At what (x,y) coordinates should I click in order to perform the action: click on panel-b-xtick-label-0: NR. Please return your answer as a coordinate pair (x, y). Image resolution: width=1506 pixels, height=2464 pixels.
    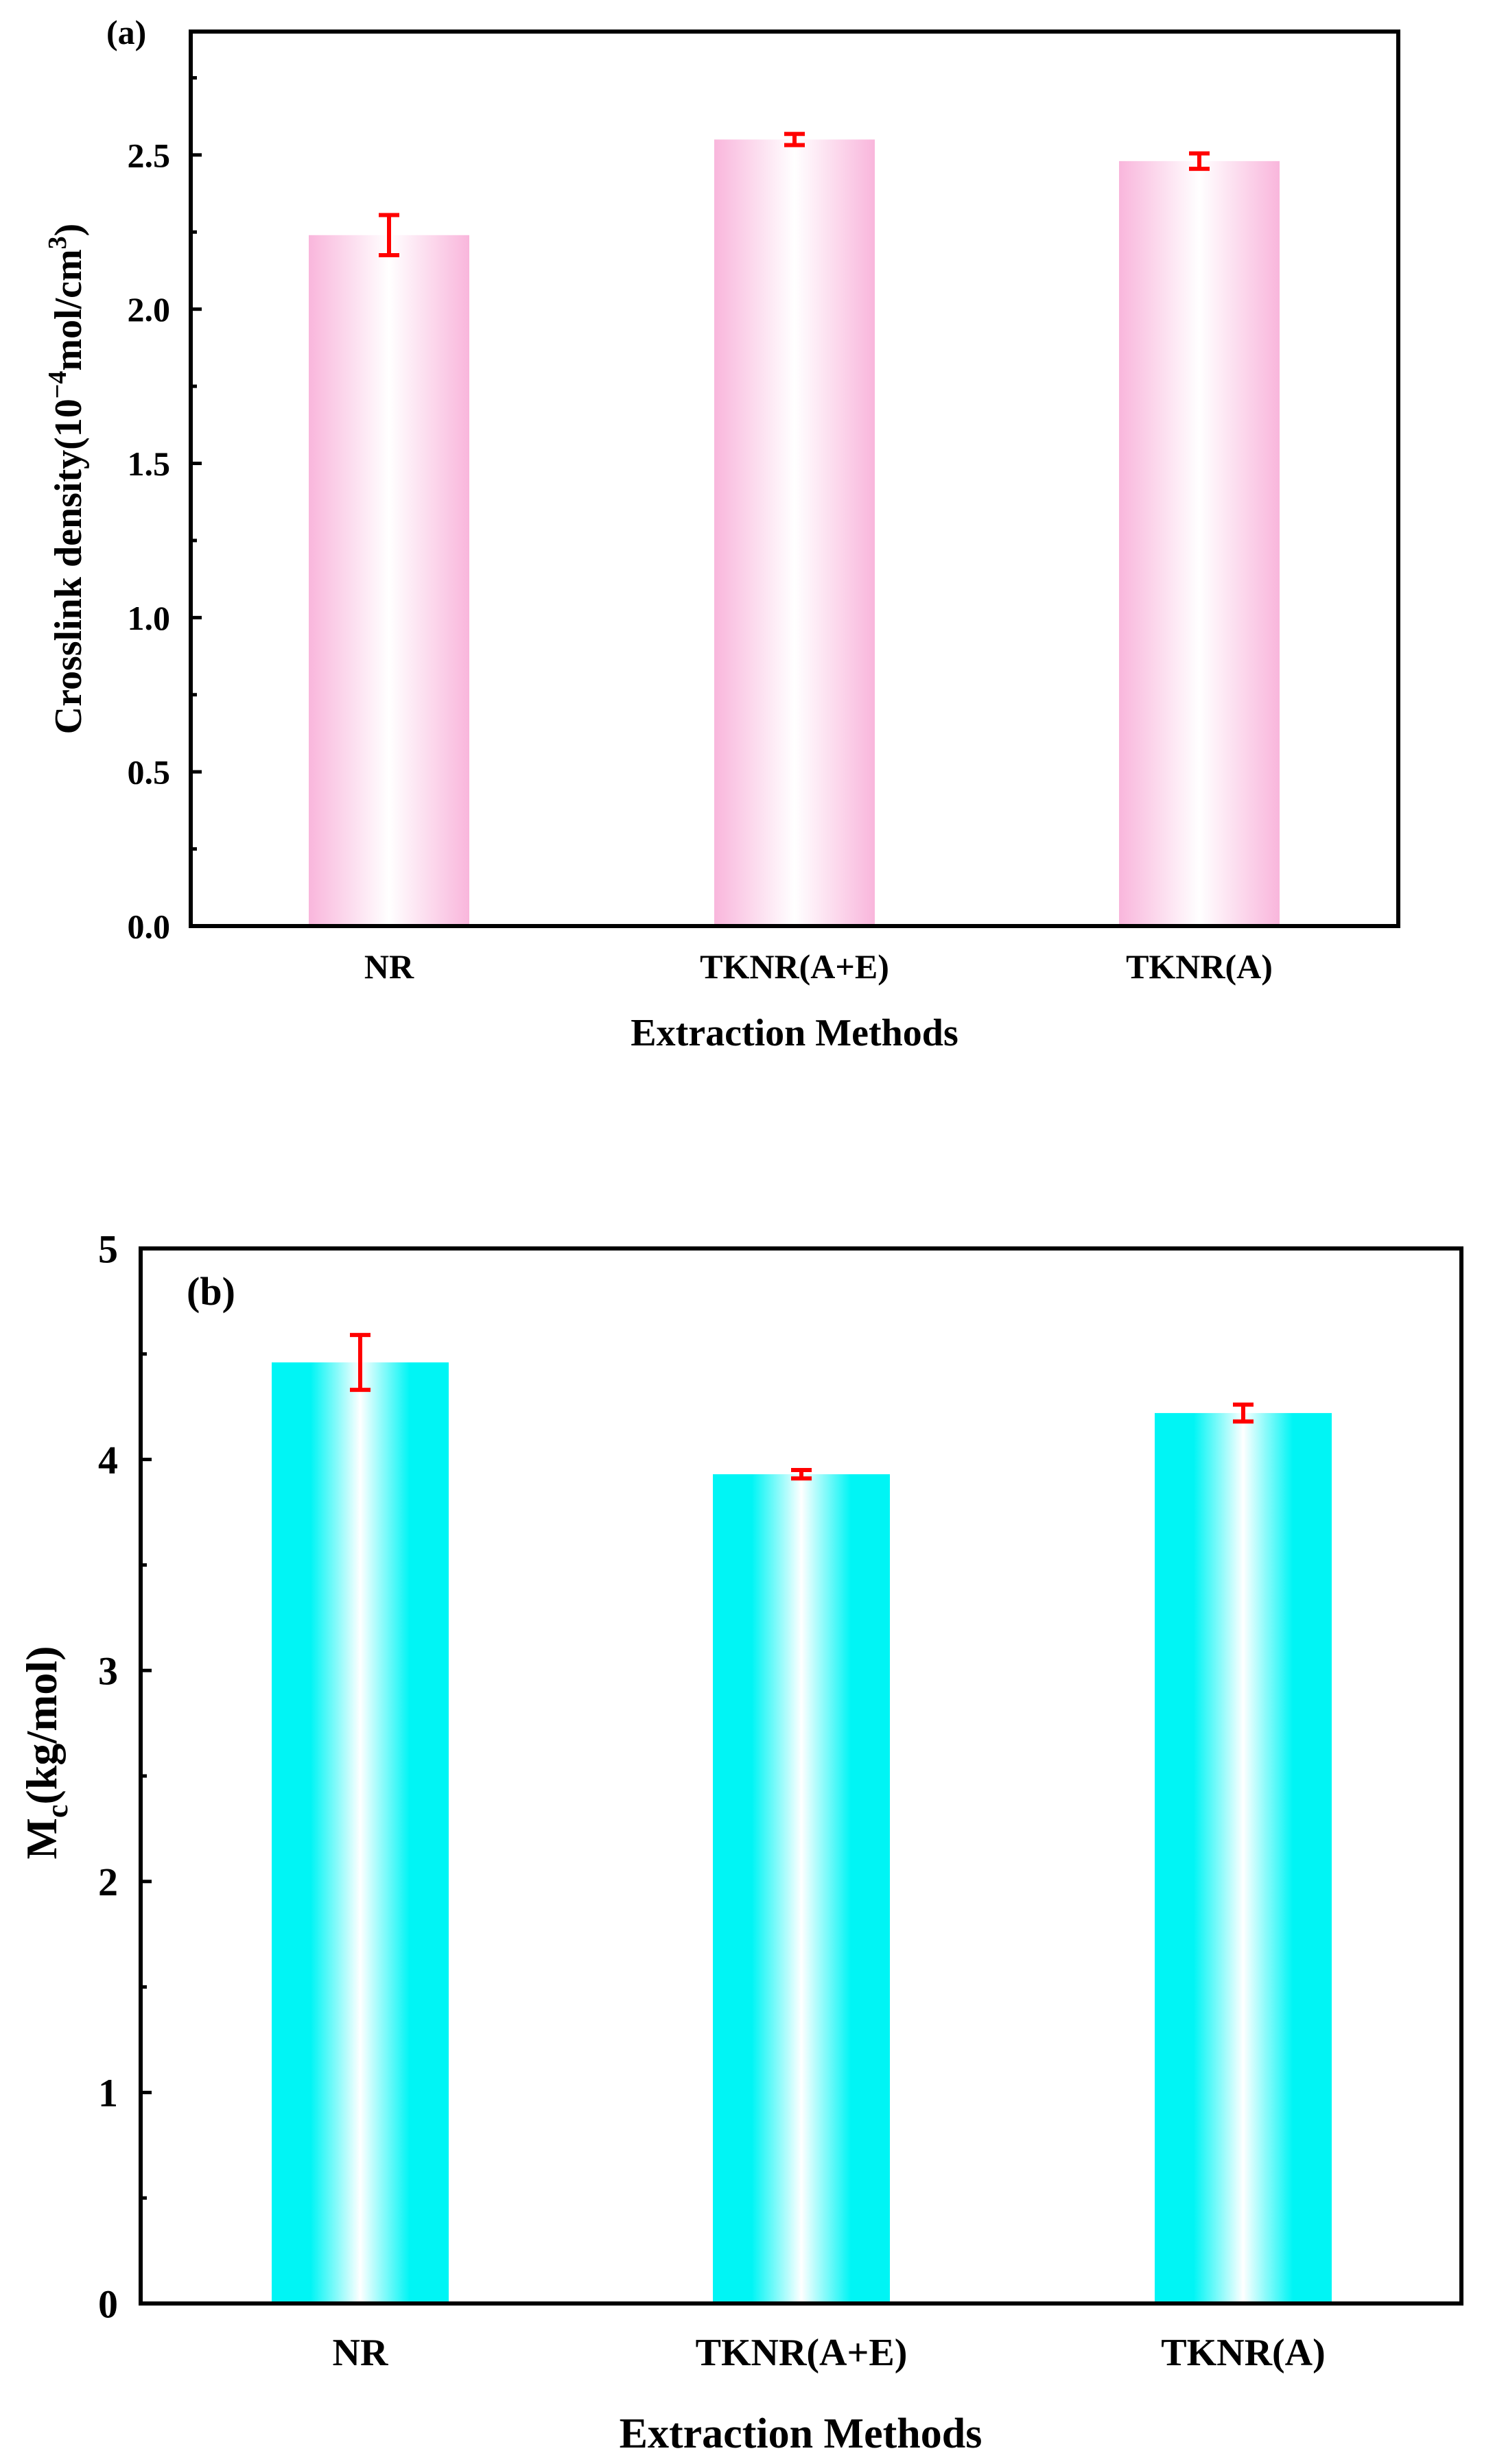
    Looking at the image, I should click on (360, 2353).